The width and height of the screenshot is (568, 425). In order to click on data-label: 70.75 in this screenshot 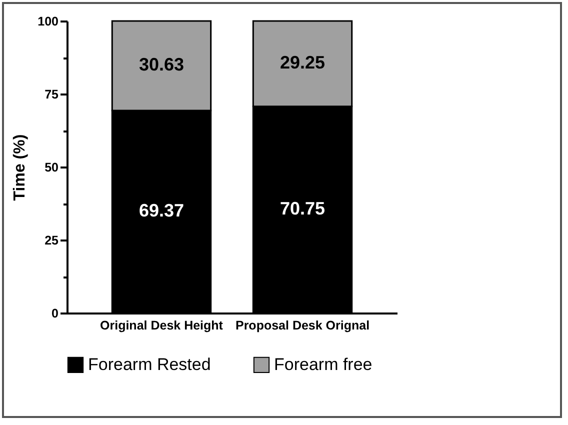, I will do `click(303, 208)`.